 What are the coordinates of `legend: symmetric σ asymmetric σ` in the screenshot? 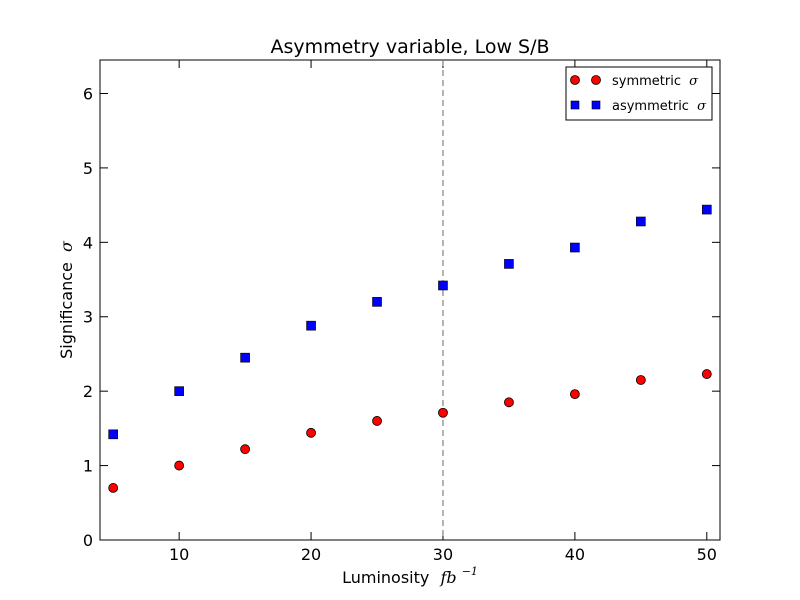 It's located at (639, 93).